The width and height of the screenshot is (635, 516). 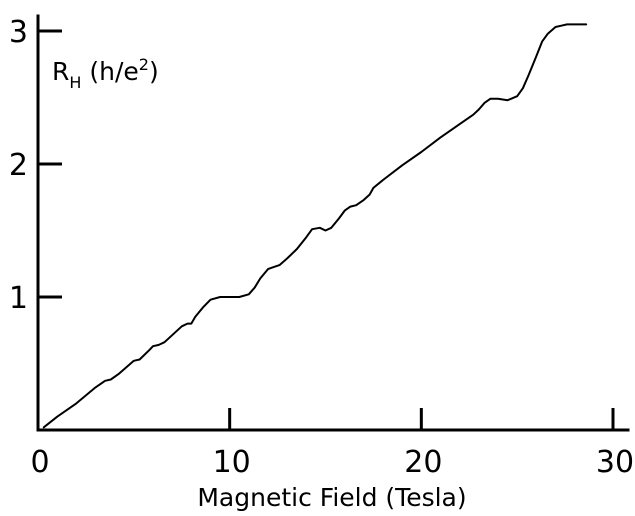 I want to click on y-ticks: 1 2 3, so click(x=35, y=165).